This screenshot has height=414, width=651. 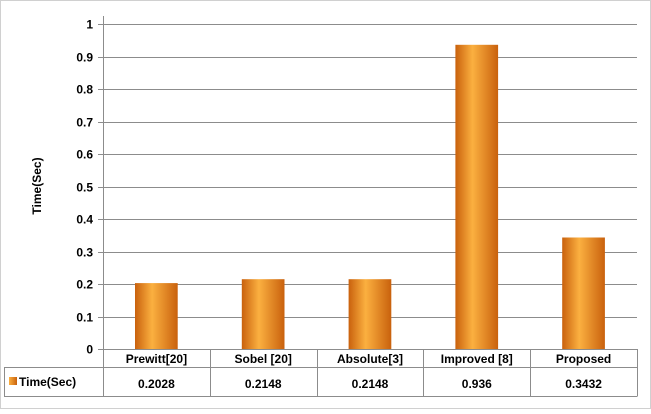 I want to click on y-tick-label: 0.6, so click(x=84, y=155).